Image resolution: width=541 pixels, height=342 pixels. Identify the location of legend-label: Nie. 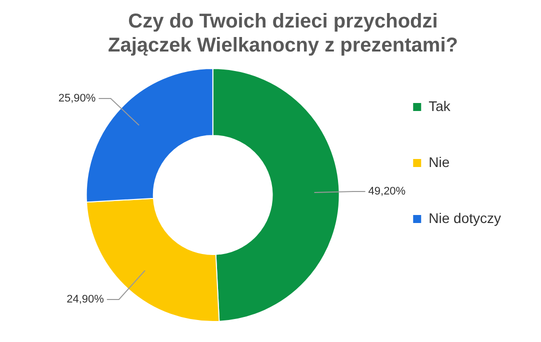
(439, 162).